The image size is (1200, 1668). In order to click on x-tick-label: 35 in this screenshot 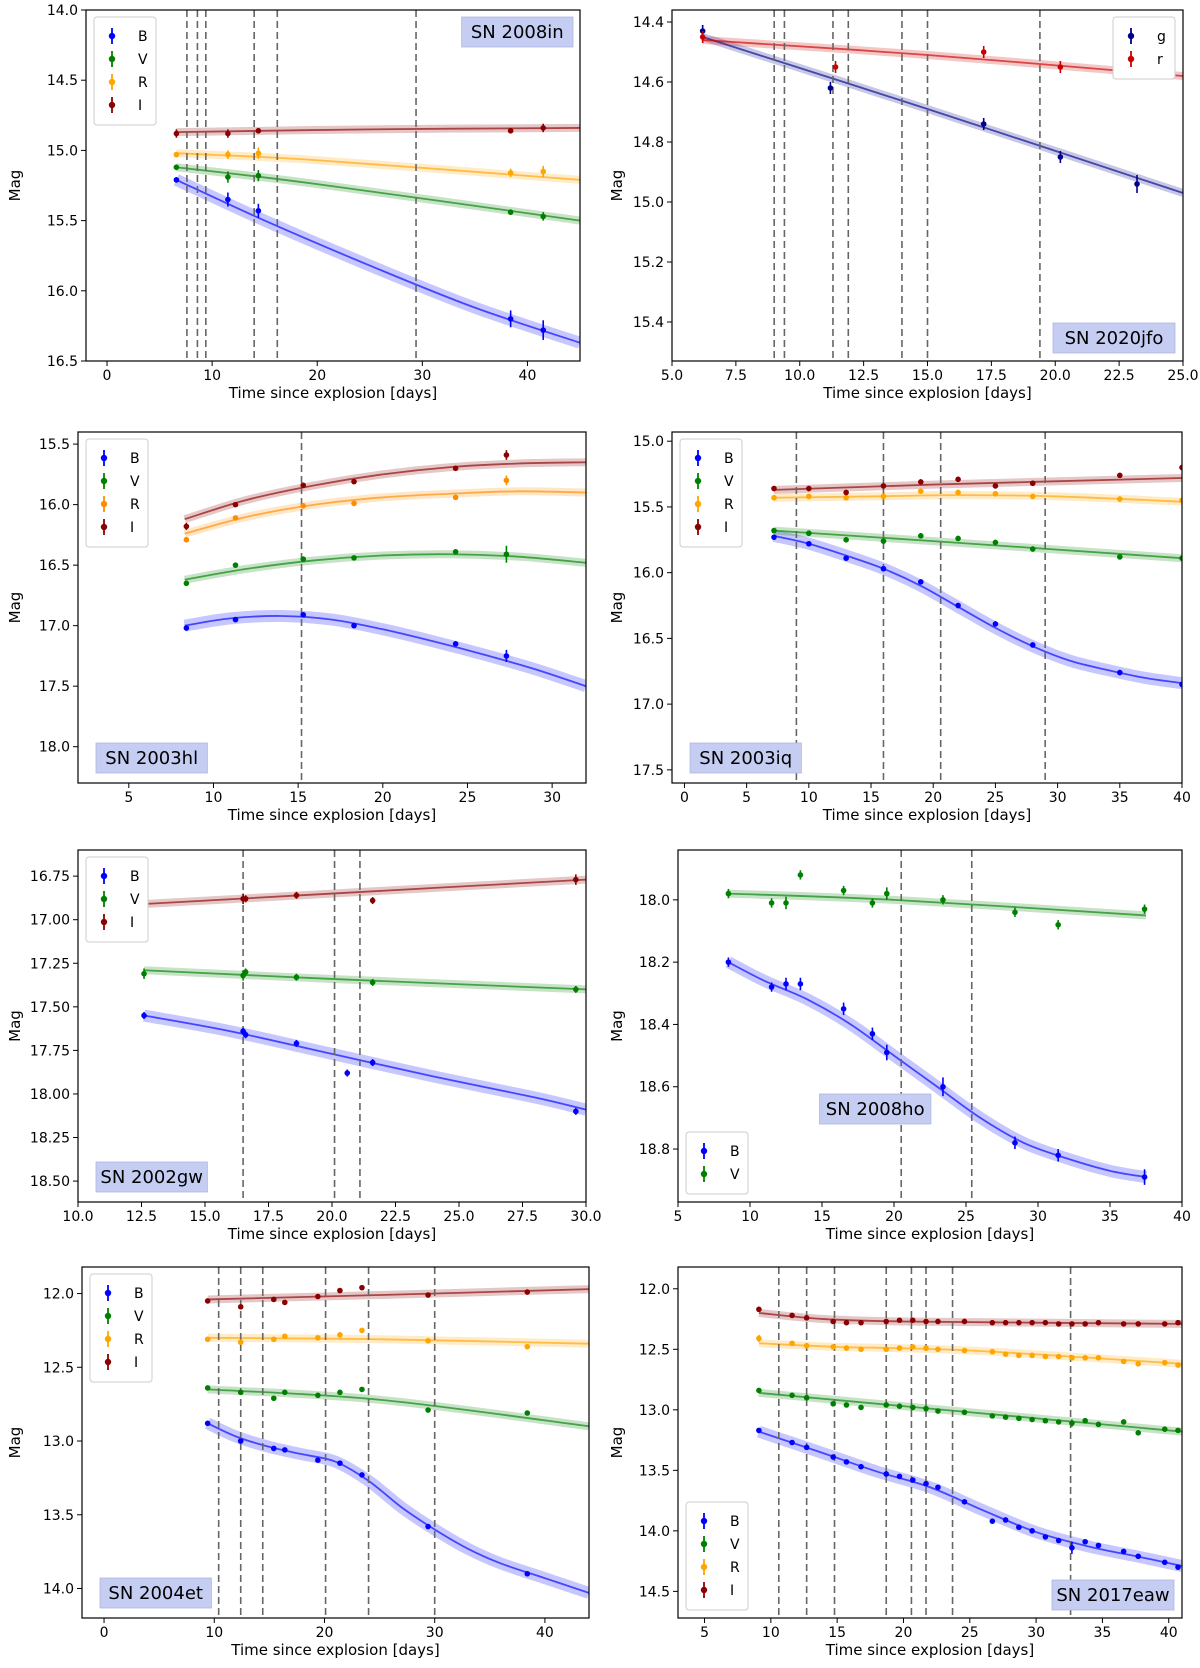, I will do `click(1120, 798)`.